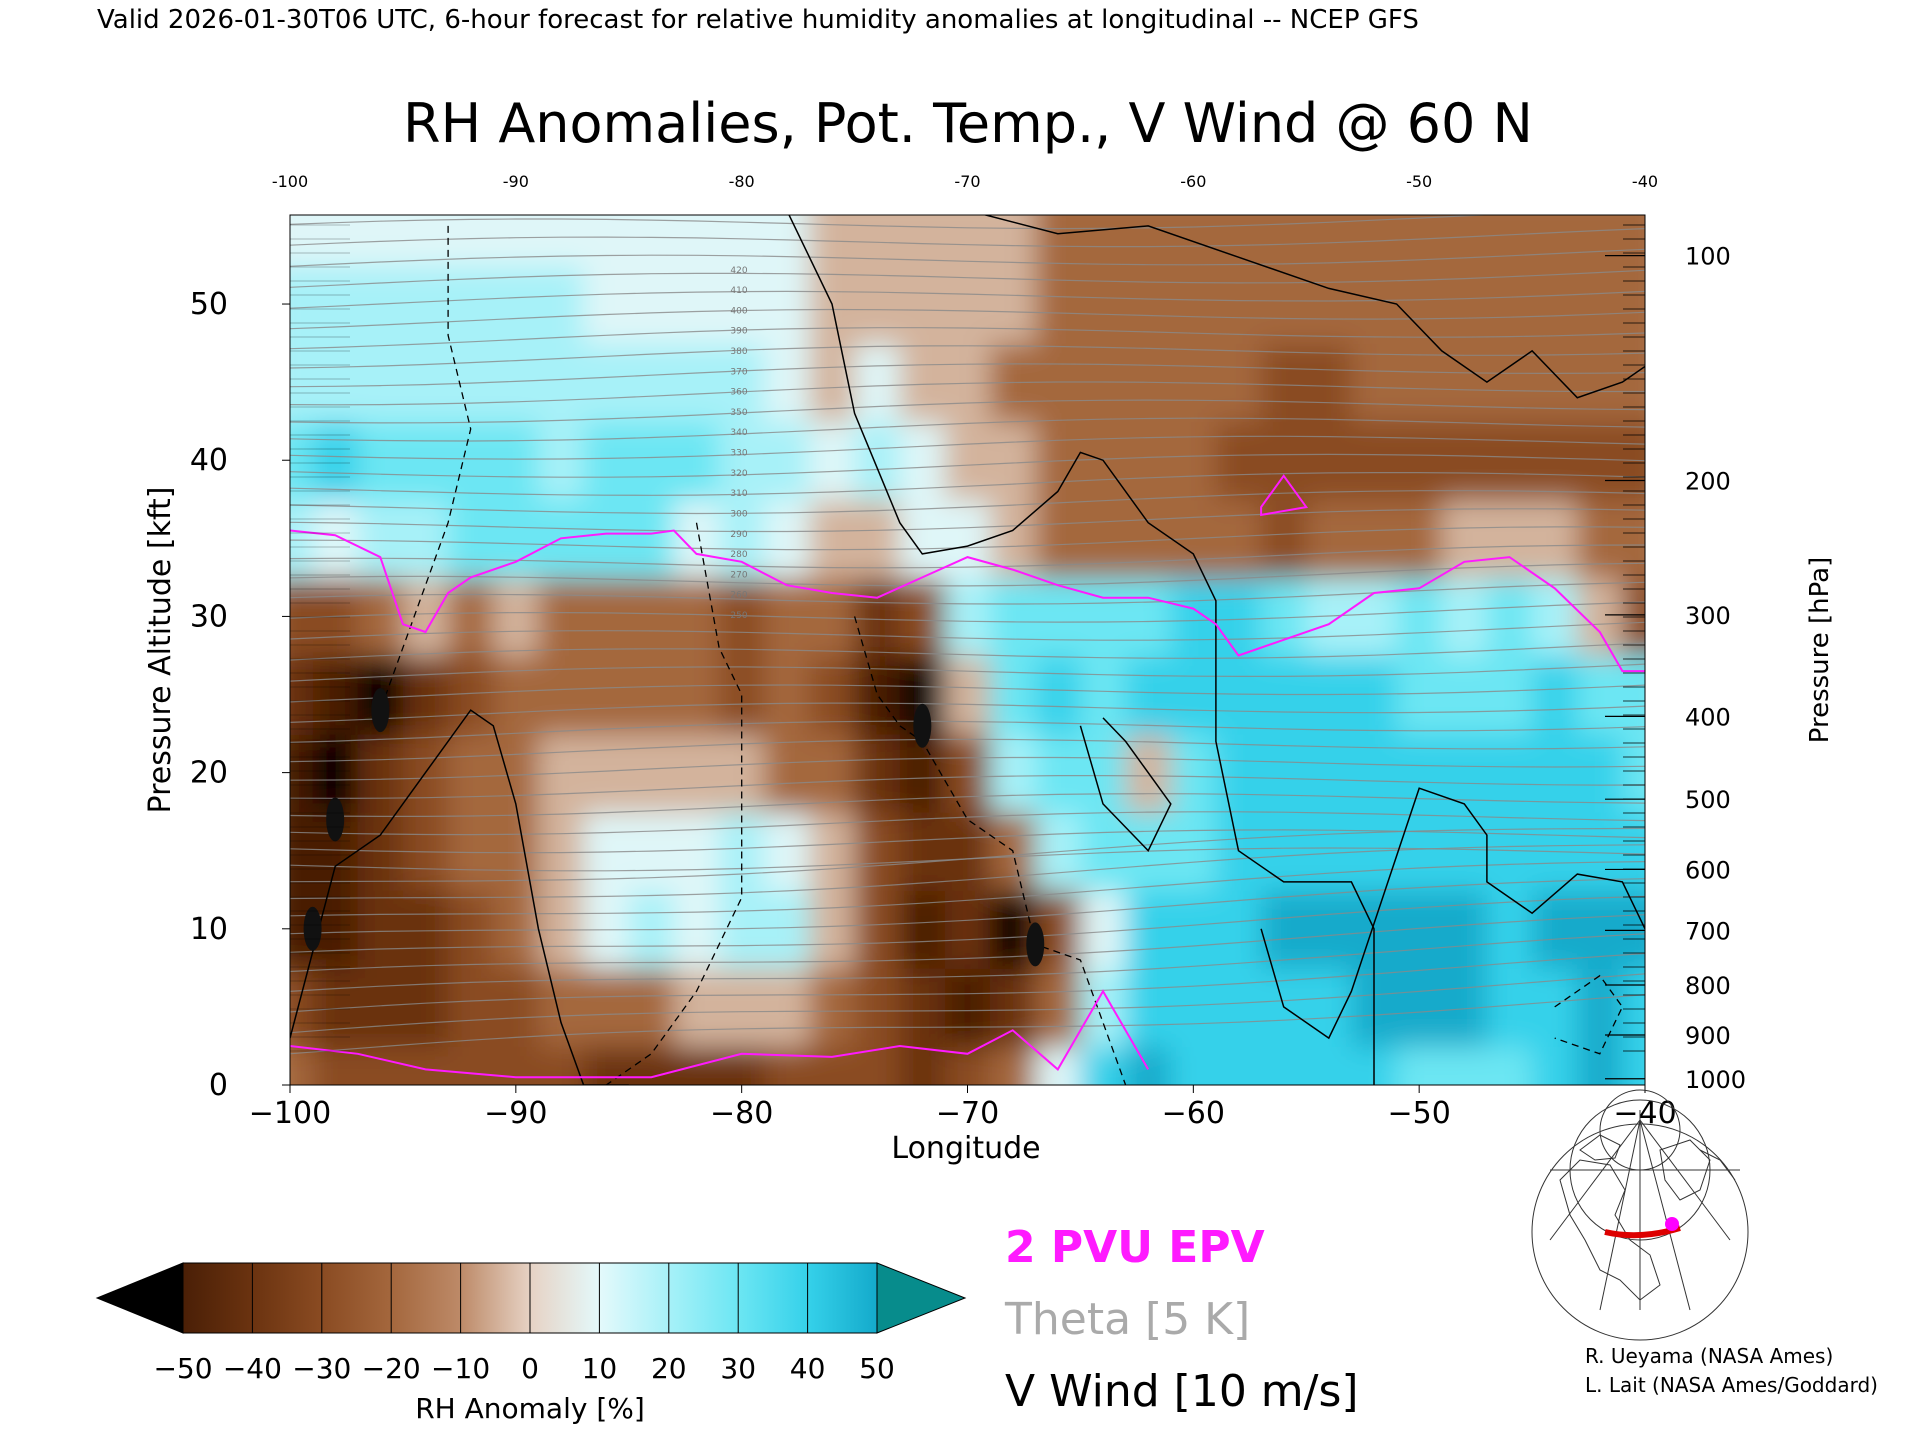 This screenshot has height=1440, width=1920. I want to click on pressure-tick-label: 500, so click(1708, 800).